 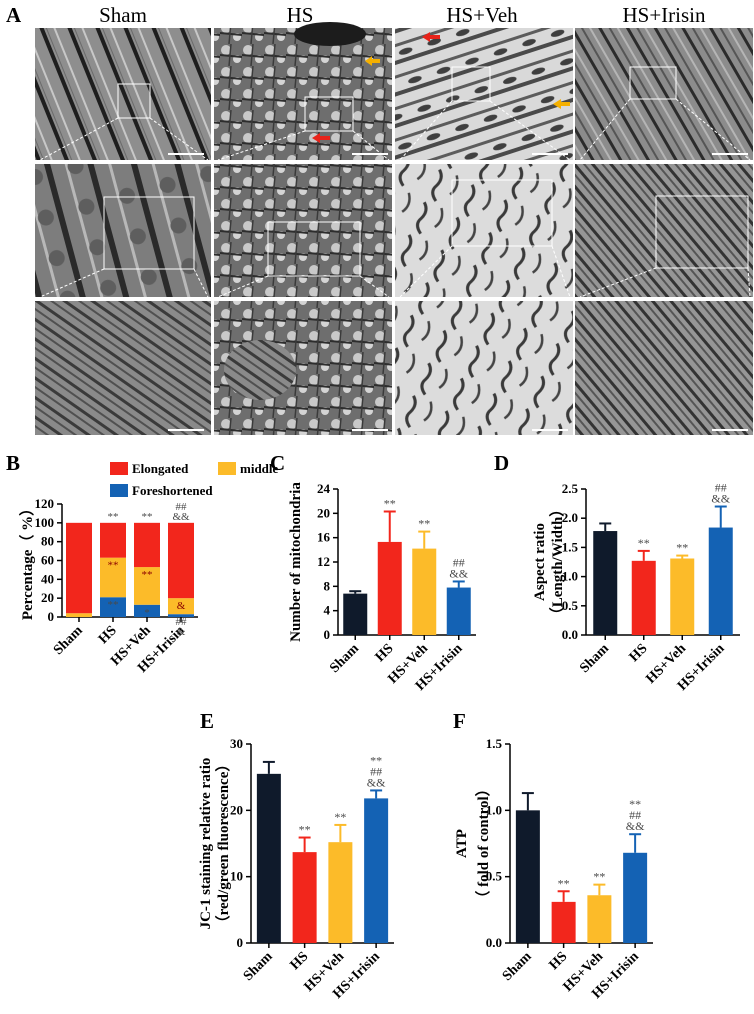 What do you see at coordinates (484, 368) in the screenshot?
I see `micrograph-hs-veh-high` at bounding box center [484, 368].